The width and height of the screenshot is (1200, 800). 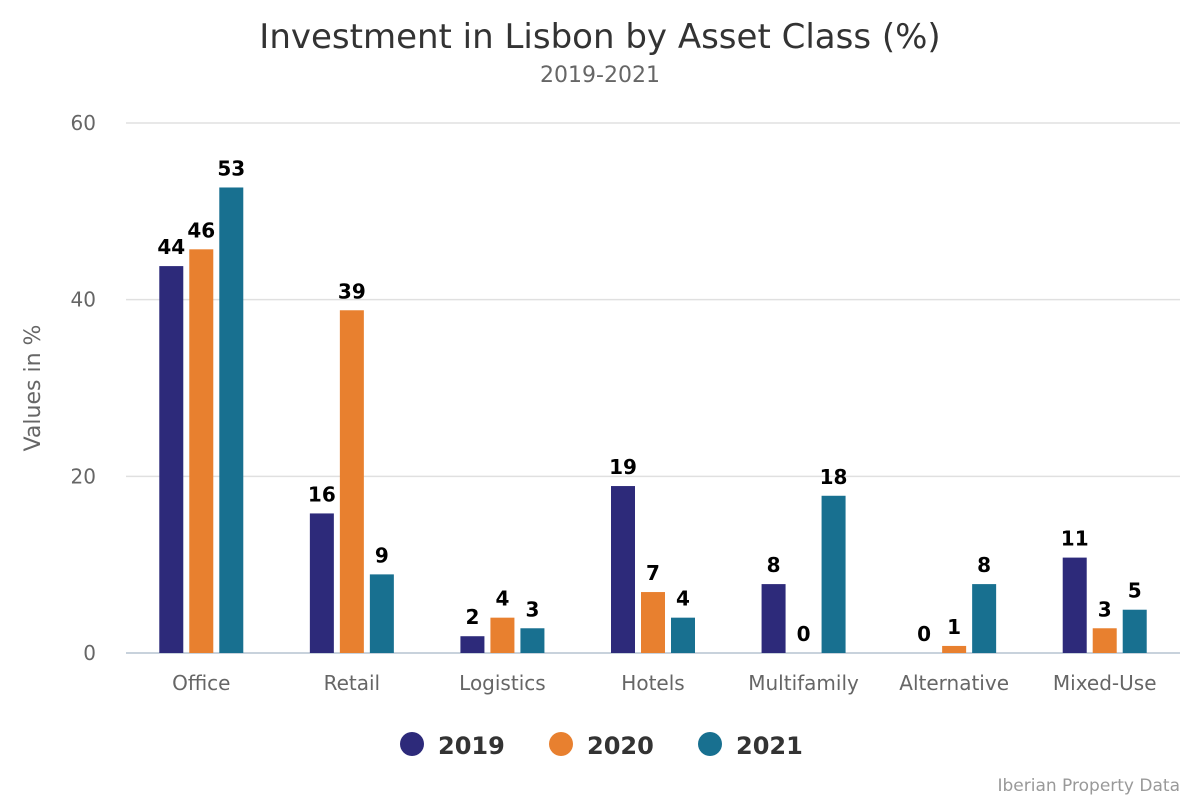 I want to click on chart-title: Investment in Lisbon by Asset Class (%), so click(x=599, y=37).